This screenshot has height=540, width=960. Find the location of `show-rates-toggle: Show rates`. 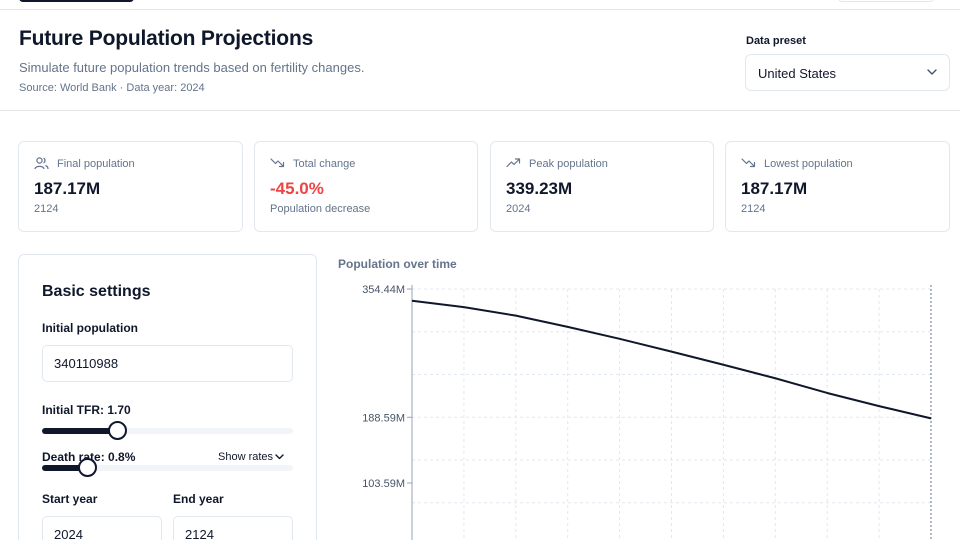

show-rates-toggle: Show rates is located at coordinates (251, 457).